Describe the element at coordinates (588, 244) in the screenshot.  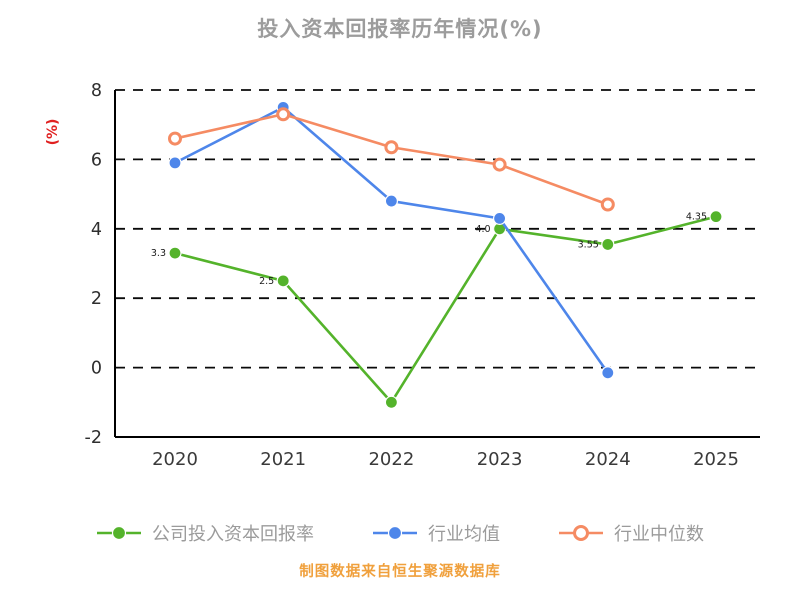
I see `point-label: 3.55` at that location.